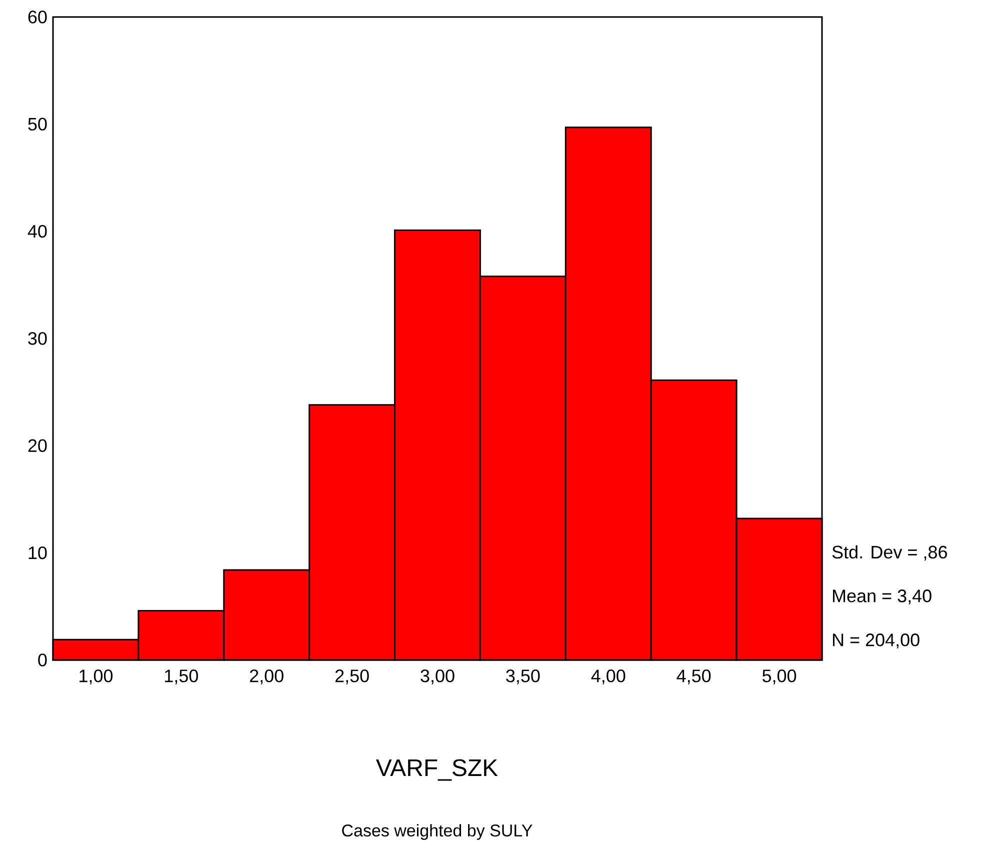  What do you see at coordinates (437, 677) in the screenshot?
I see `x-tick-label: 3,00` at bounding box center [437, 677].